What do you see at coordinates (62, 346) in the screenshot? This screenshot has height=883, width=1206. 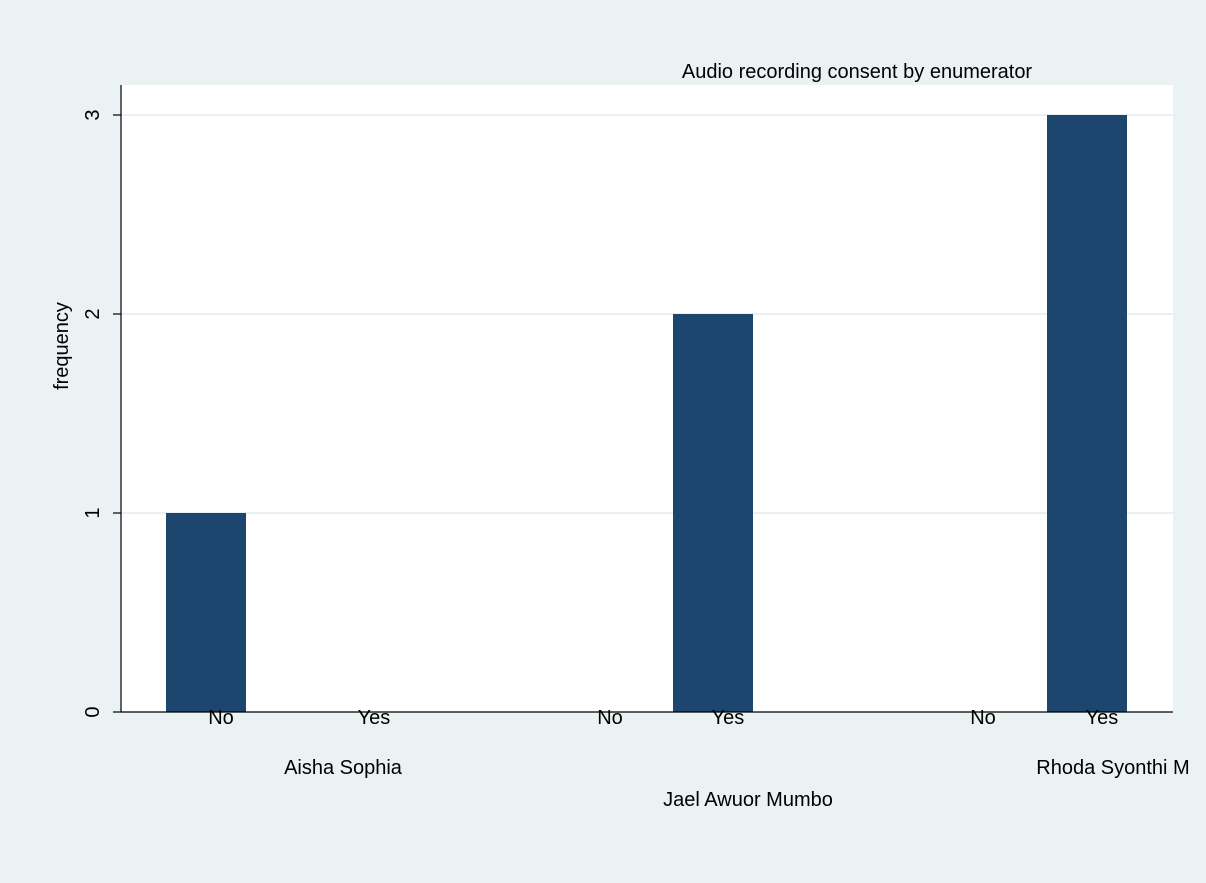 I see `y-axis-label: frequency` at bounding box center [62, 346].